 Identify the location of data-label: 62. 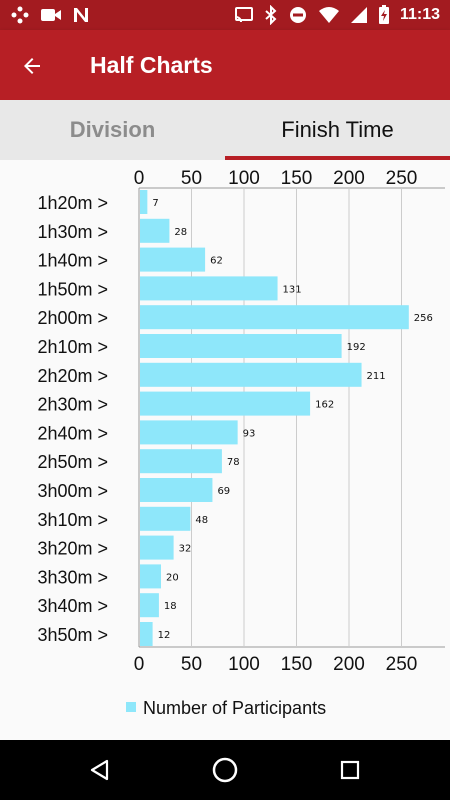
(216, 261).